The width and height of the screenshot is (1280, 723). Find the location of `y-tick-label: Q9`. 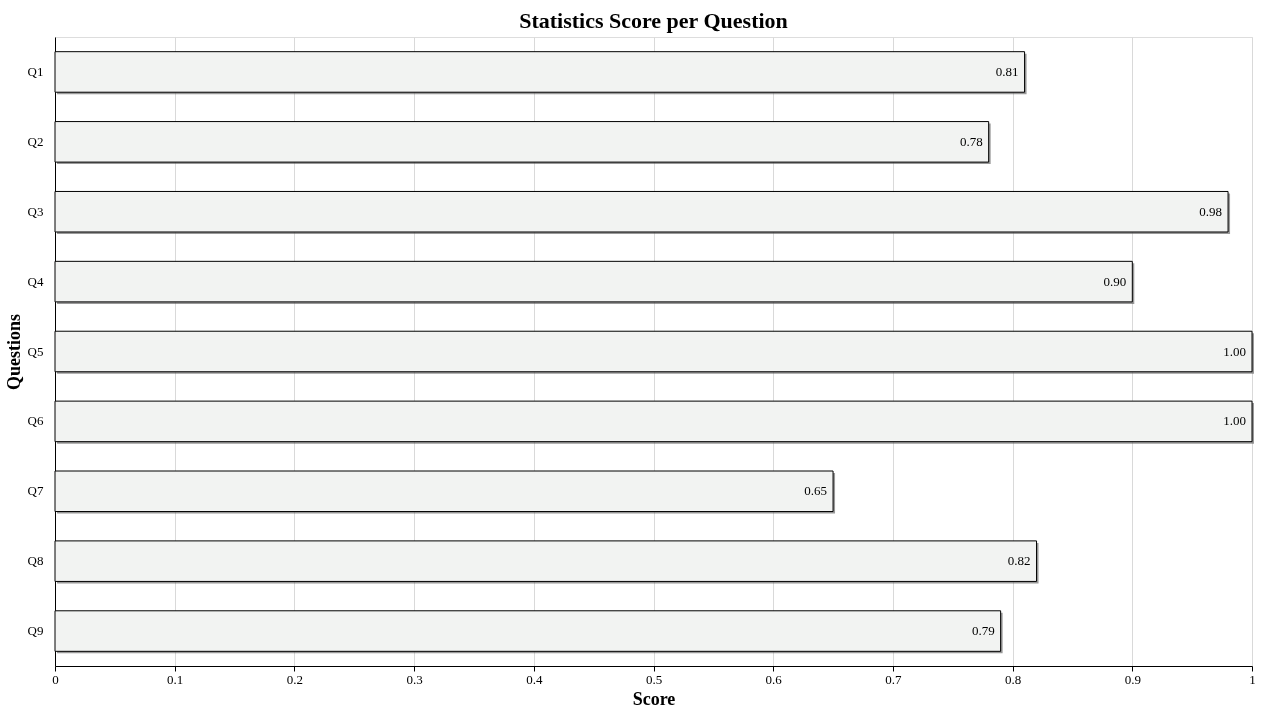

y-tick-label: Q9 is located at coordinates (35, 631).